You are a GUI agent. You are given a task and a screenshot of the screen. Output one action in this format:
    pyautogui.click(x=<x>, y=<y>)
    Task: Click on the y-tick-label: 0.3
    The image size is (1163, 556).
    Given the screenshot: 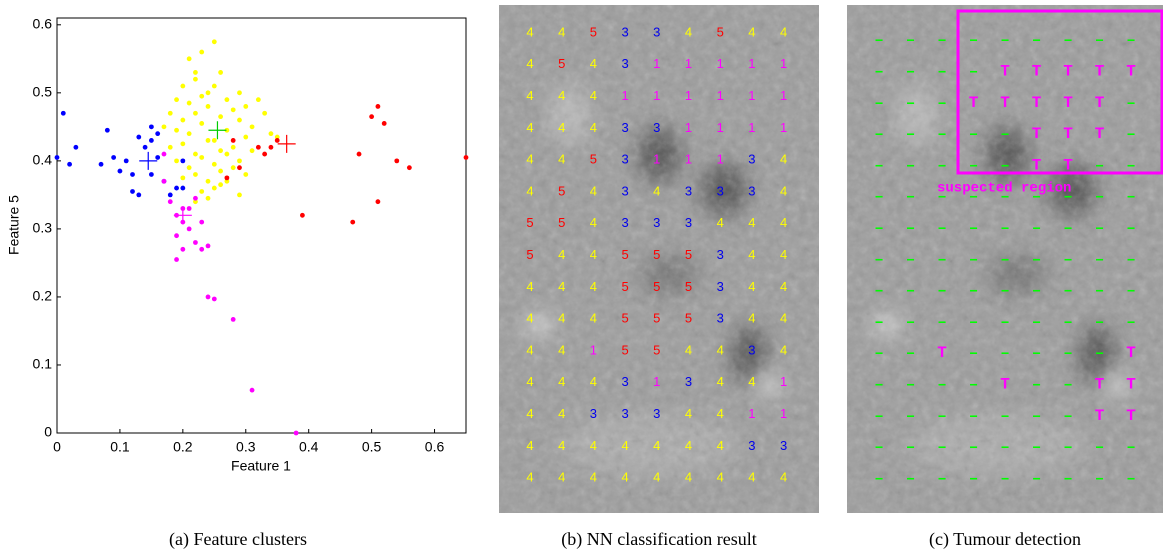 What is the action you would take?
    pyautogui.click(x=43, y=228)
    